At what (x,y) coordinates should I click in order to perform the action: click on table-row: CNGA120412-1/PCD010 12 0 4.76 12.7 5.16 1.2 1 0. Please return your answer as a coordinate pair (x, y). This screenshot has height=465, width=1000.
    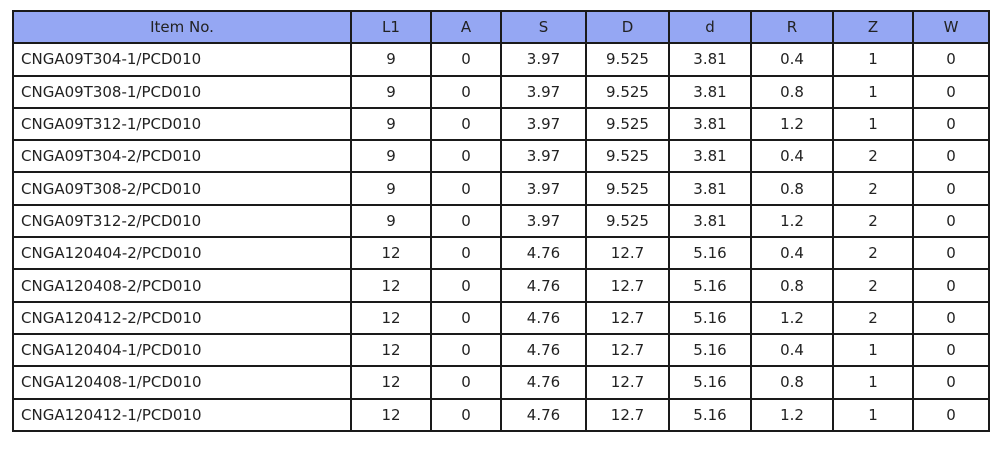
    Looking at the image, I should click on (501, 414).